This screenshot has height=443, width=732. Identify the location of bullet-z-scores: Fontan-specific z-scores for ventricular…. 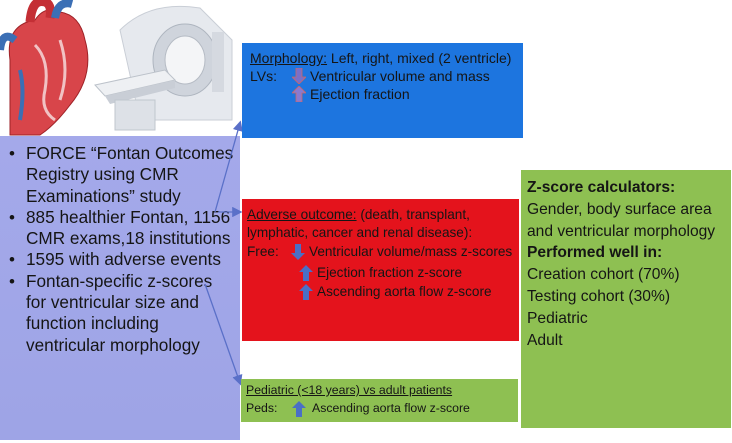
(121, 313).